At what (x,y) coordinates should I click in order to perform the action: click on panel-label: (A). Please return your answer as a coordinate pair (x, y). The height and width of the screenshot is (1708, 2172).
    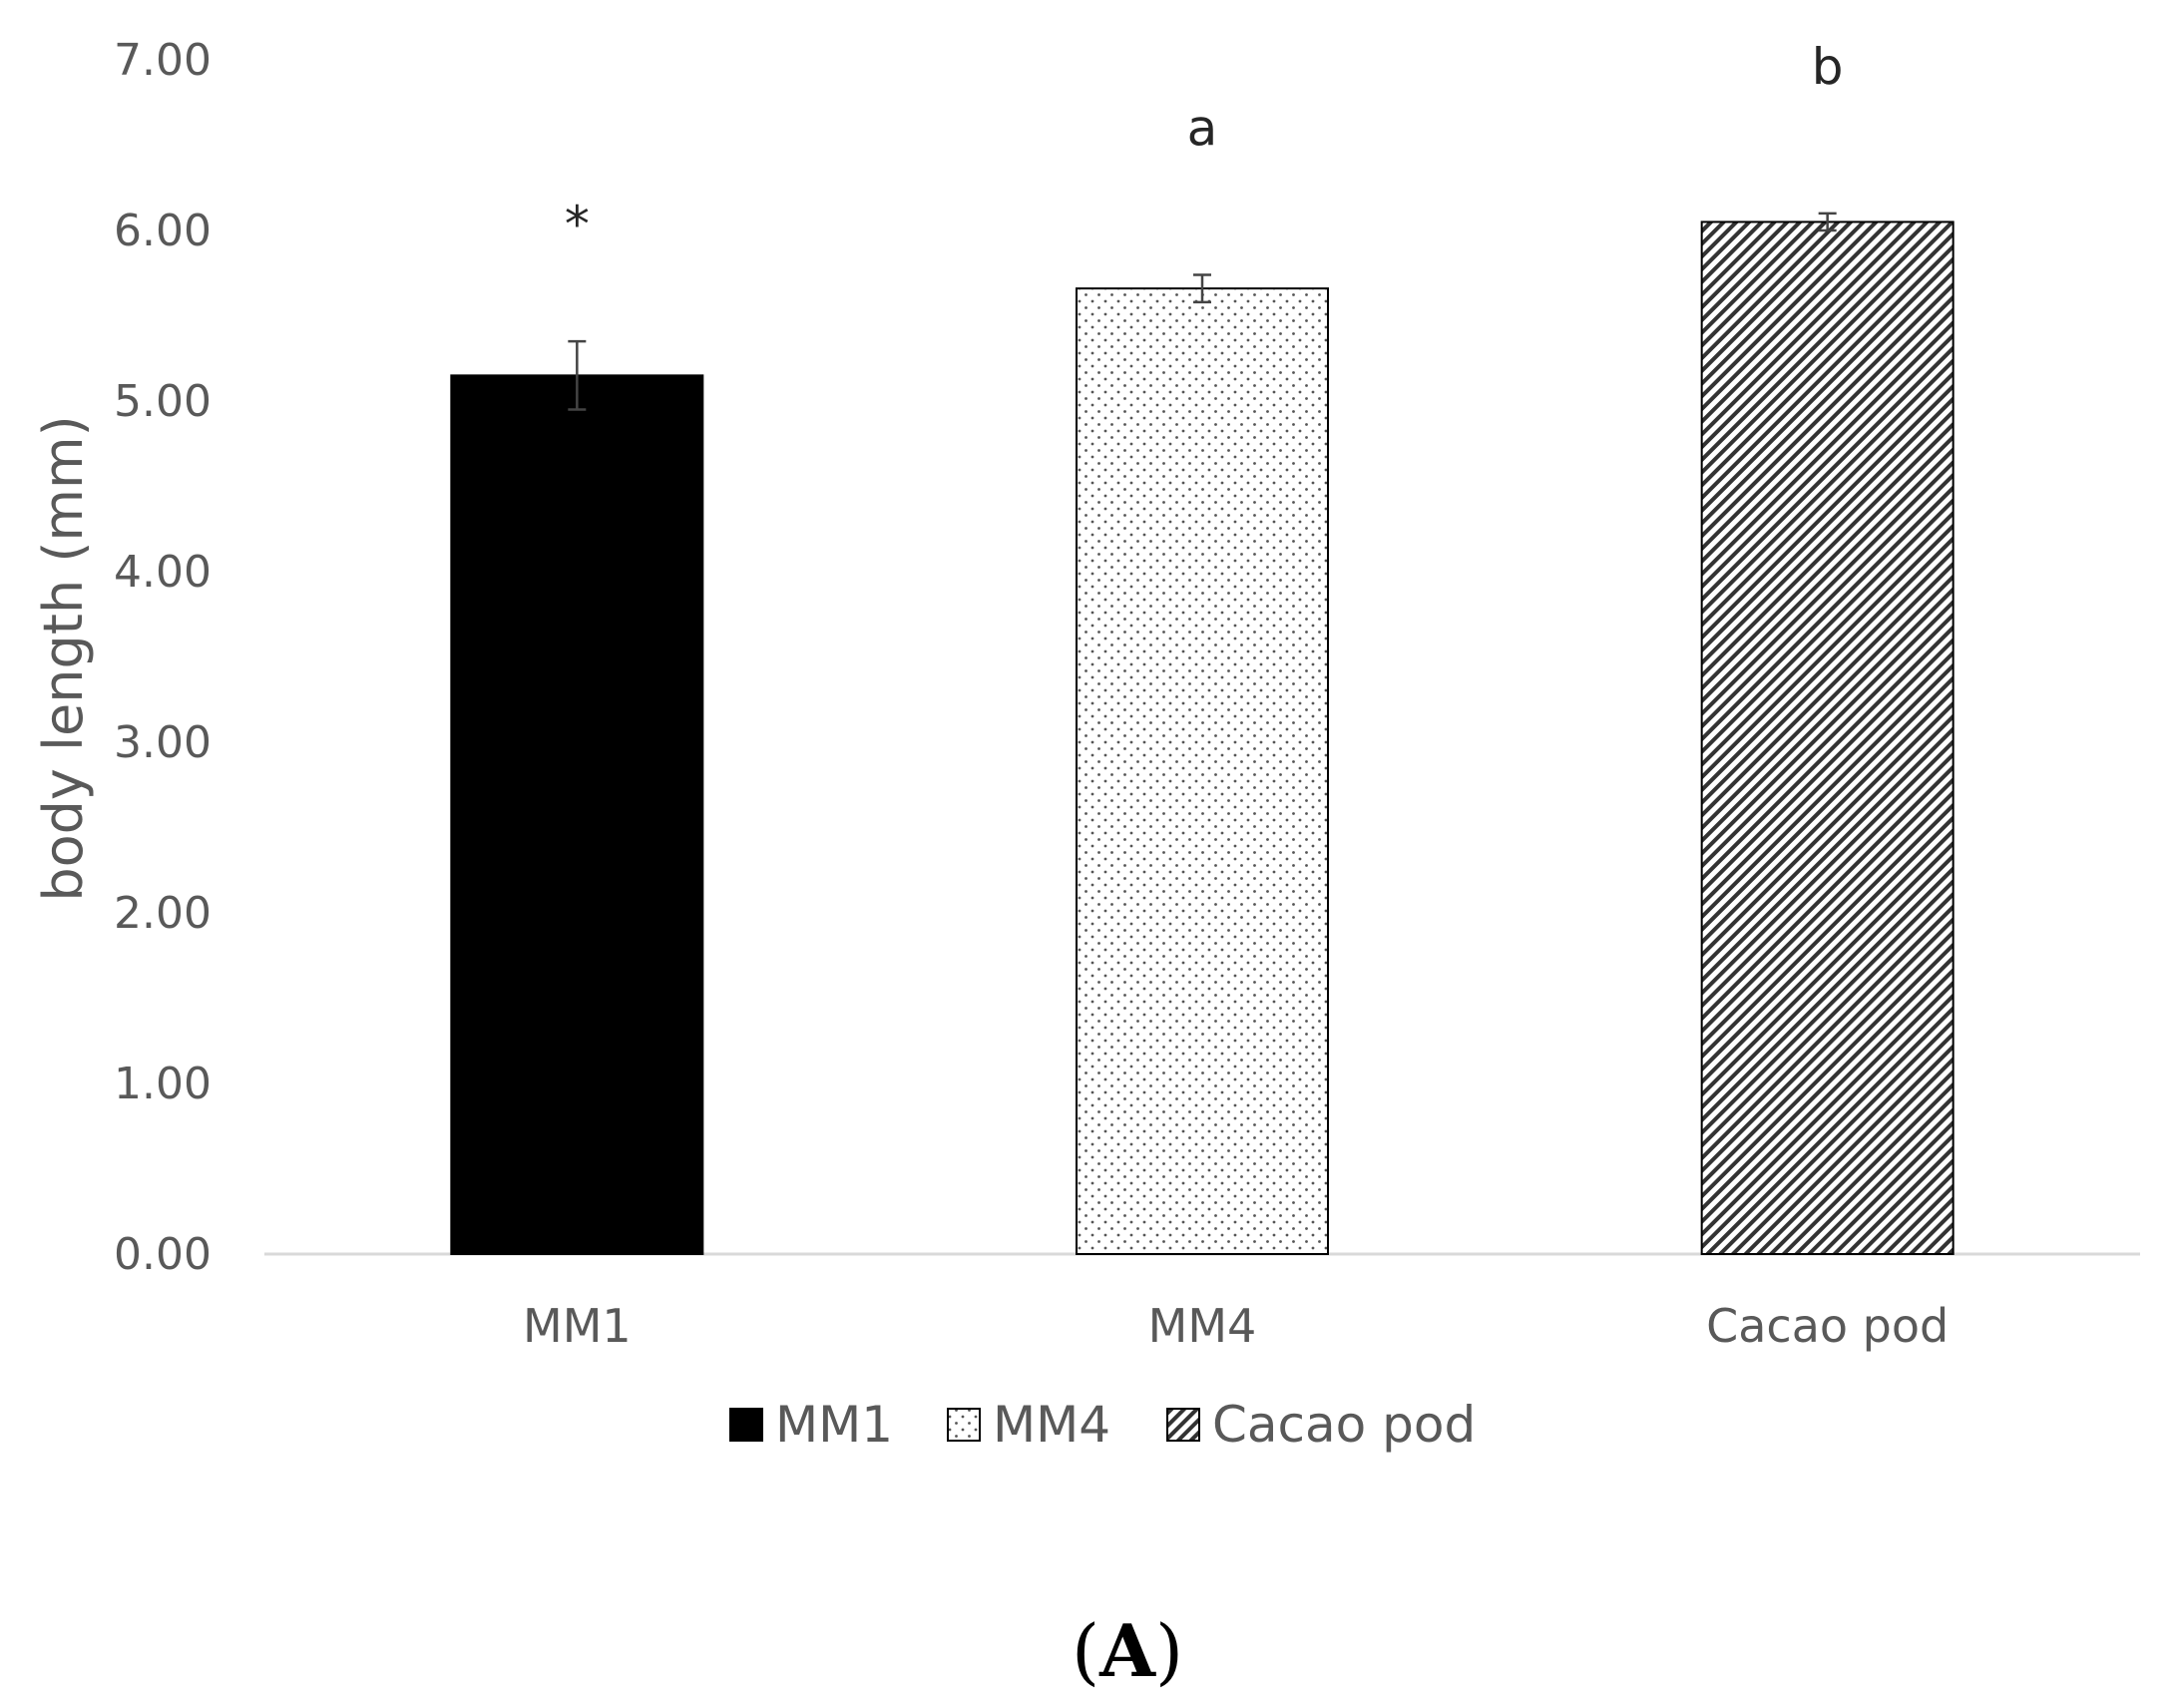
    Looking at the image, I should click on (1127, 1650).